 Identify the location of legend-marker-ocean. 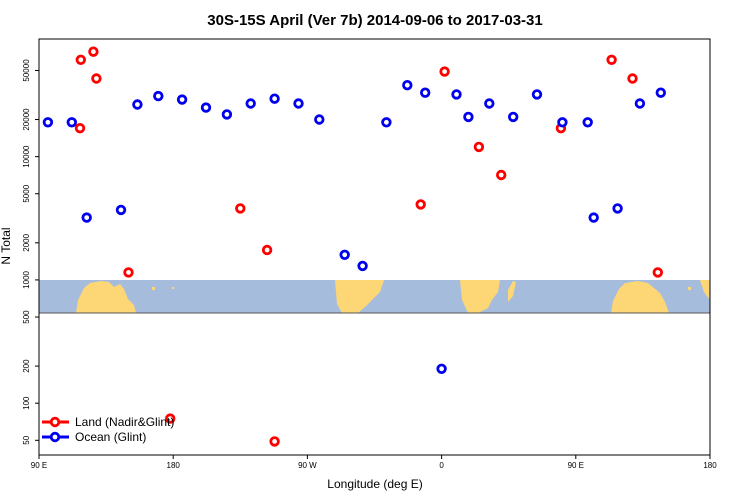
(55, 437).